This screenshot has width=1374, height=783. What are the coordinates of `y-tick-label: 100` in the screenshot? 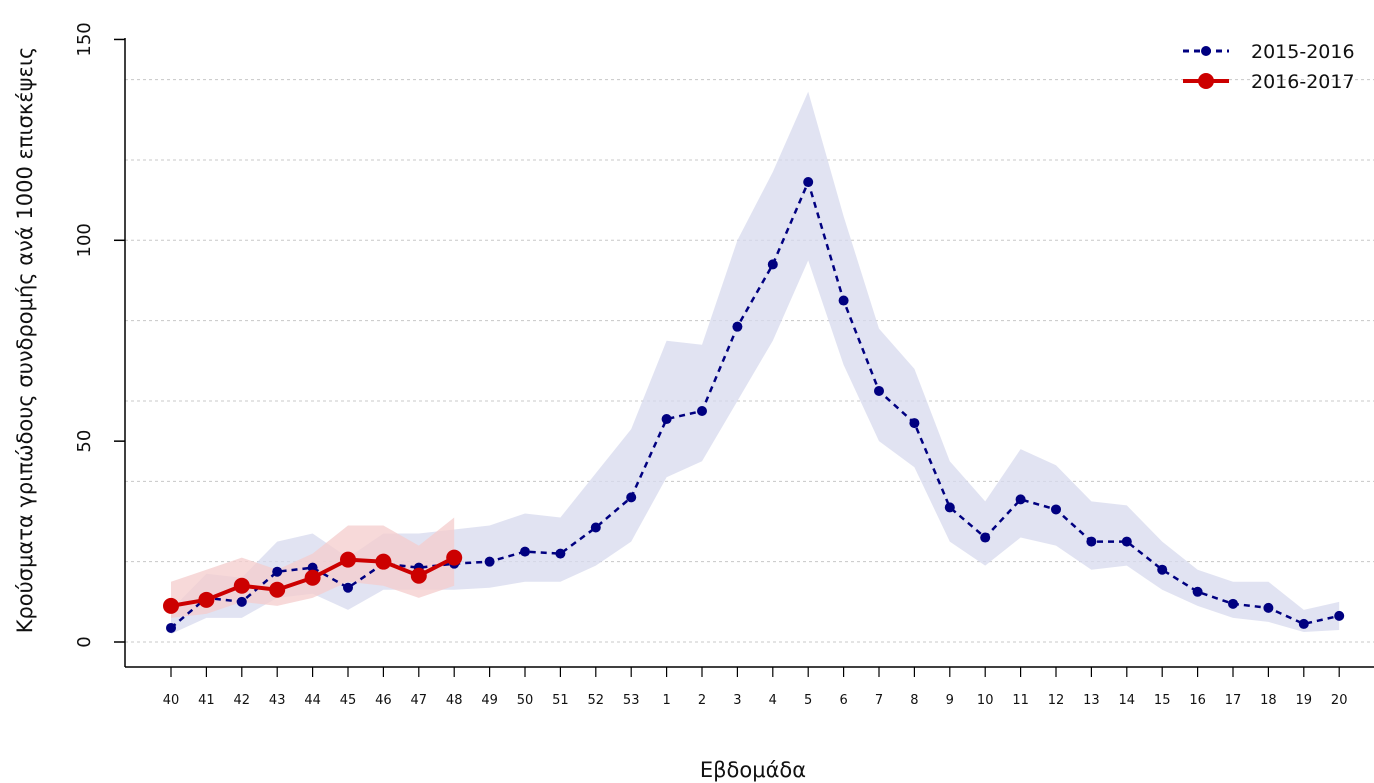 It's located at (84, 240).